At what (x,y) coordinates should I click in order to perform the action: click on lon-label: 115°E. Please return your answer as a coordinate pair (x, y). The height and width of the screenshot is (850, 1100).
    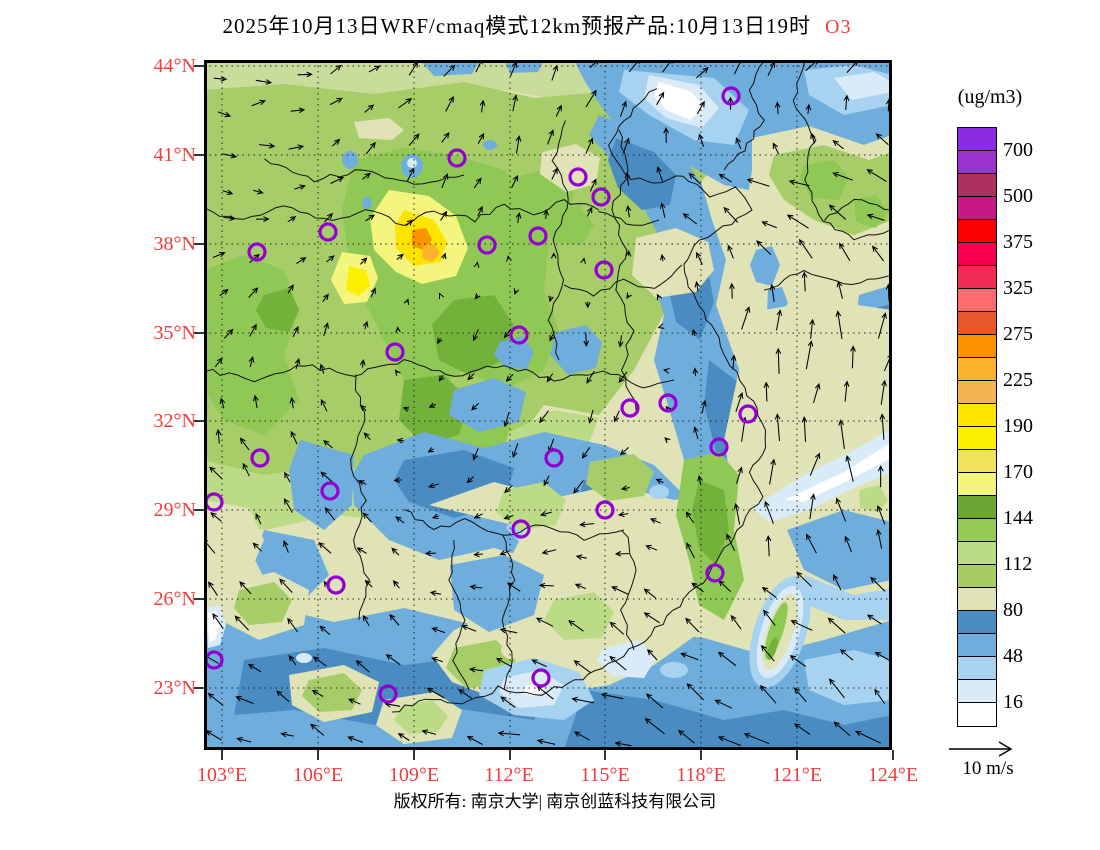
    Looking at the image, I should click on (605, 775).